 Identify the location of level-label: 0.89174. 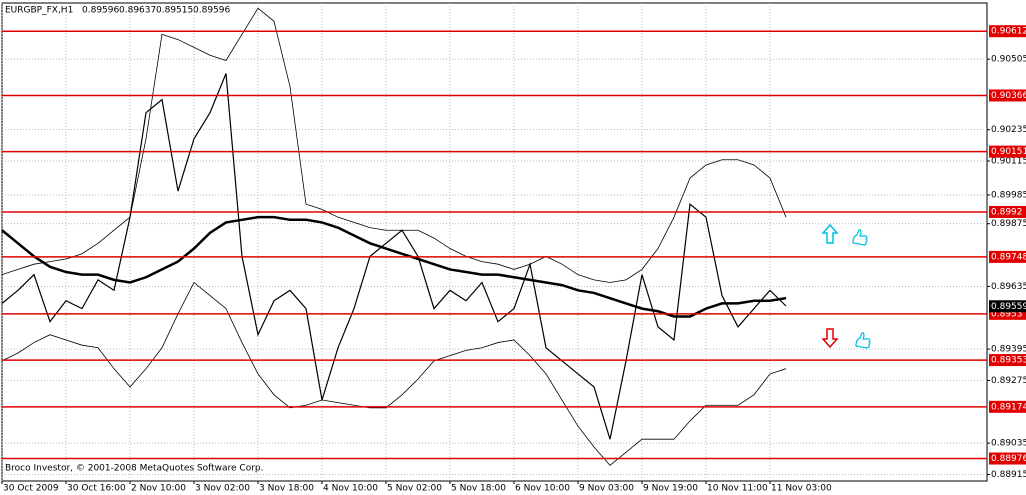
(1008, 407).